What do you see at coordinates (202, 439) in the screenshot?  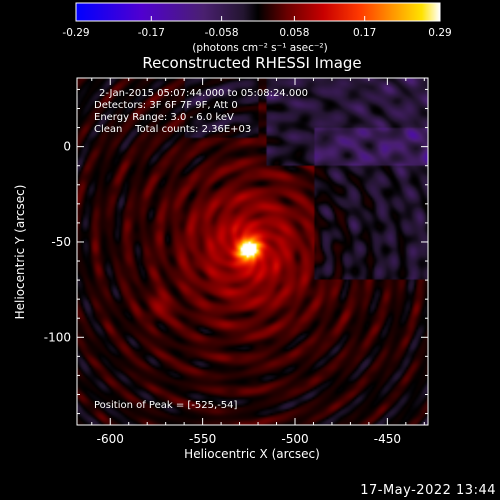 I see `x-tick-label: -550` at bounding box center [202, 439].